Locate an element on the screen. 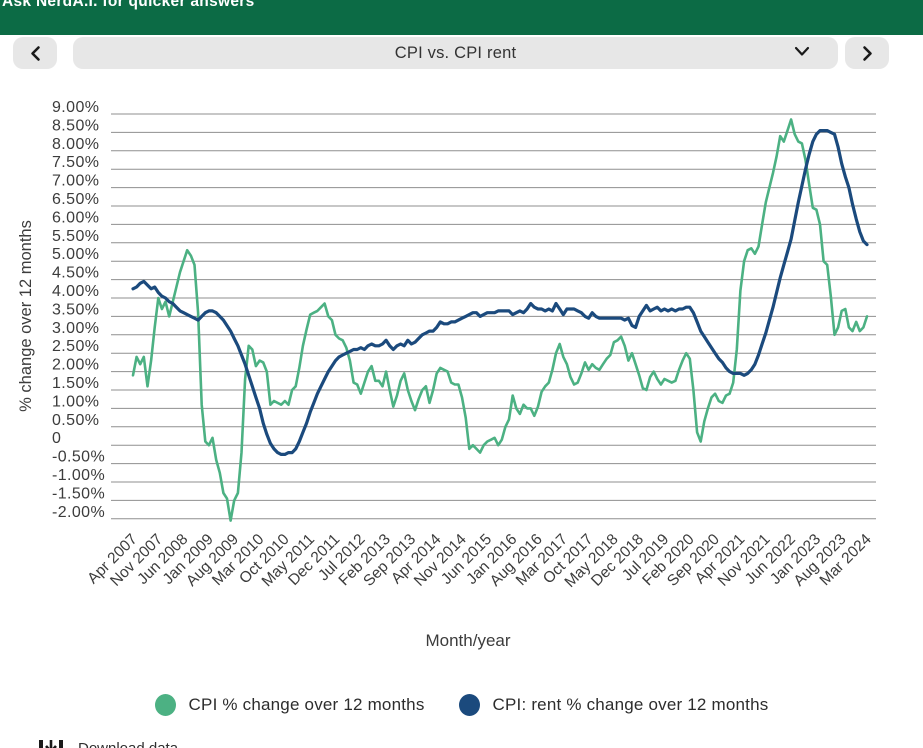  y-tick-label: -2.00% is located at coordinates (78, 512).